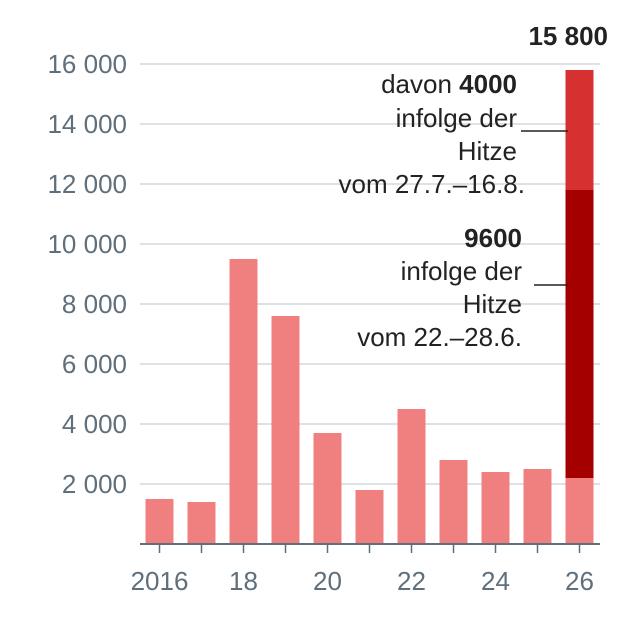 This screenshot has width=640, height=640. Describe the element at coordinates (457, 118) in the screenshot. I see `upper-annotation-line2: infolge der` at that location.